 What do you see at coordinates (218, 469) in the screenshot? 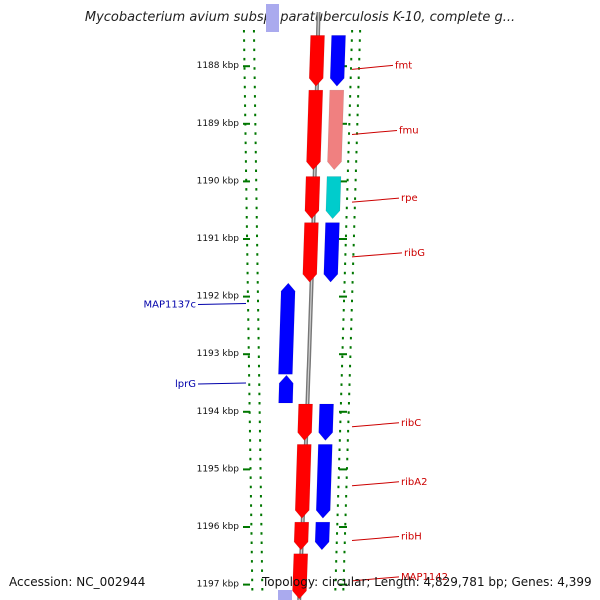
I see `axis-tick-label: 1195 kbp` at bounding box center [218, 469].